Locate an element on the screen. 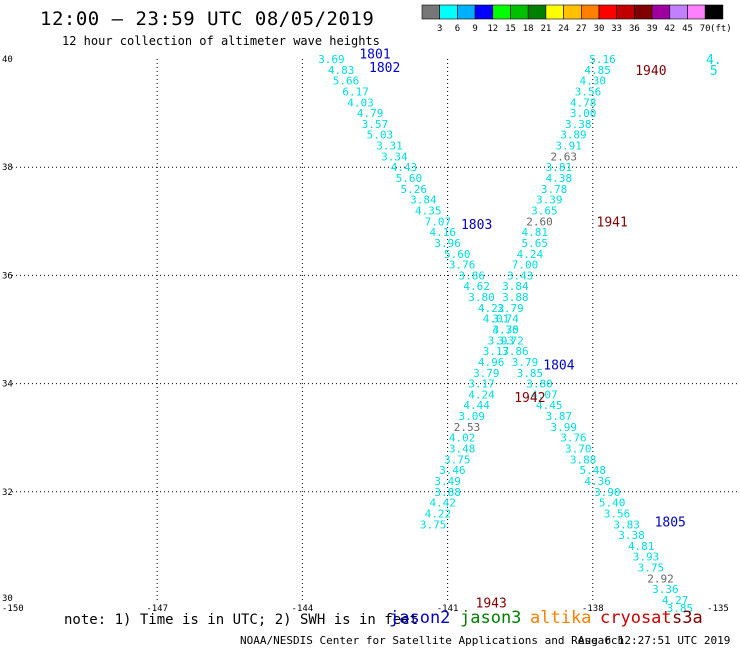  swh-value: 4.78 is located at coordinates (583, 102).